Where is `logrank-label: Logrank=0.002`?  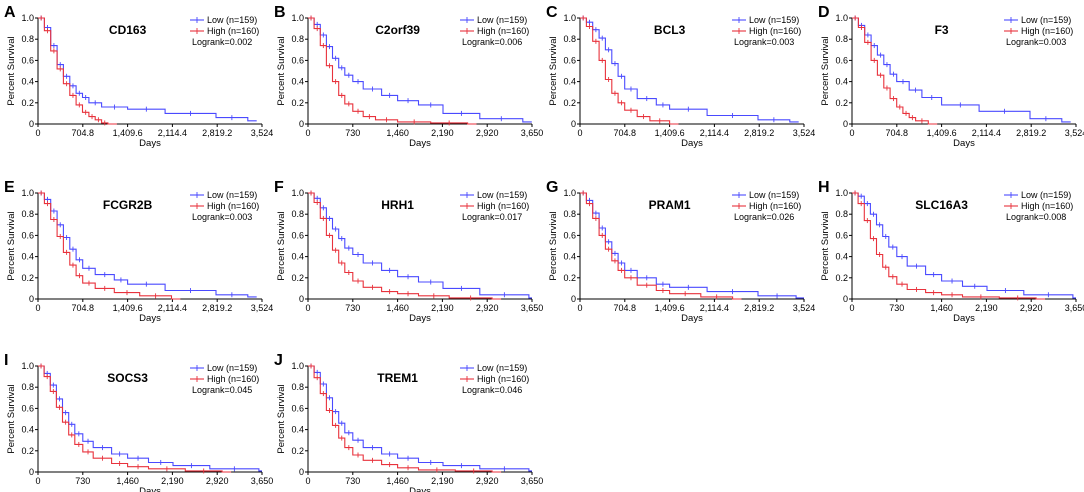
logrank-label: Logrank=0.002 is located at coordinates (222, 42).